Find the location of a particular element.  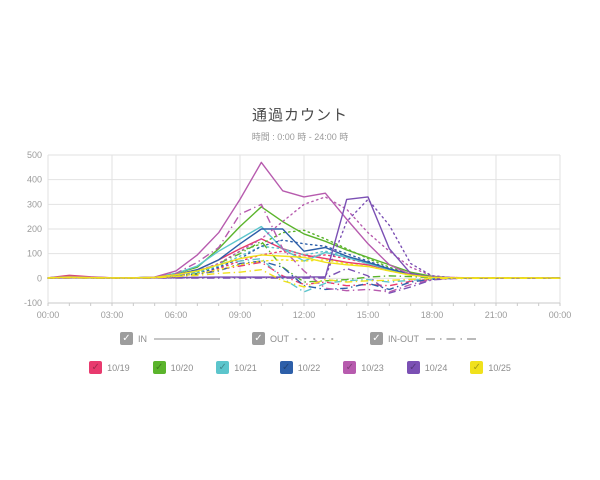

svg-text: 06:00 is located at coordinates (176, 315).